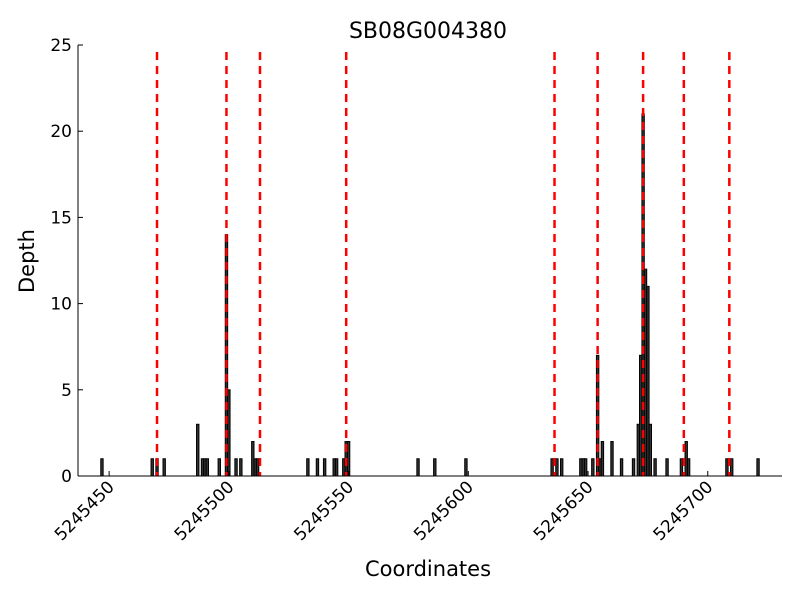  I want to click on y-tick-label: 20, so click(61, 132).